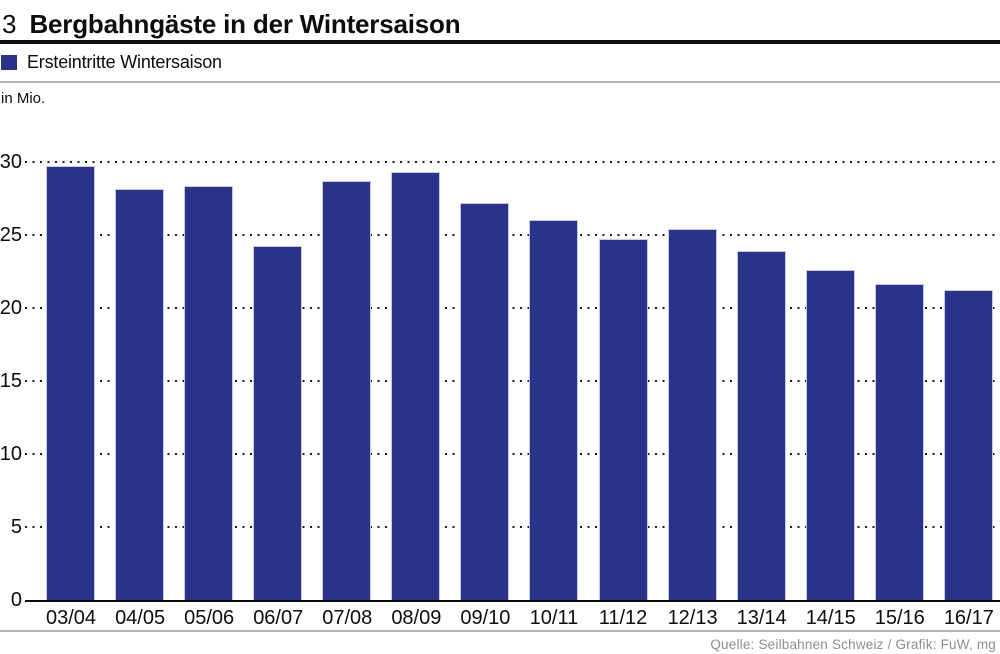 Image resolution: width=1000 pixels, height=654 pixels. I want to click on legend-swatch, so click(9, 62).